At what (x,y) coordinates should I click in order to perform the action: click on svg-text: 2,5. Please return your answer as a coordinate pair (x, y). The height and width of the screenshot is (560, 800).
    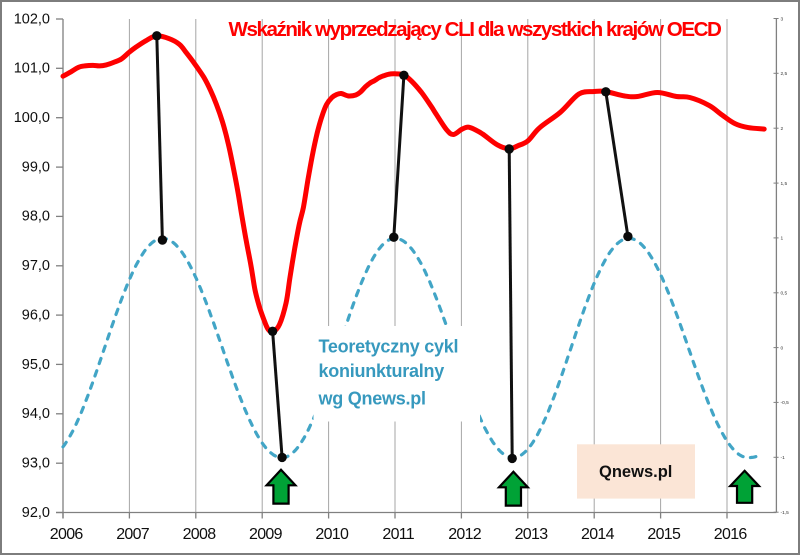
    Looking at the image, I should click on (784, 74).